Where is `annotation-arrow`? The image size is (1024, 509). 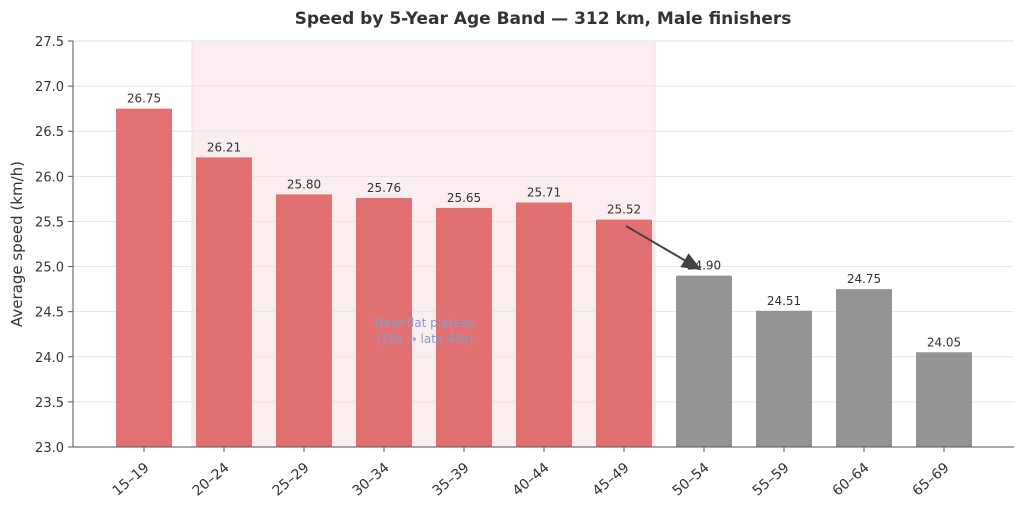
annotation-arrow is located at coordinates (663, 248).